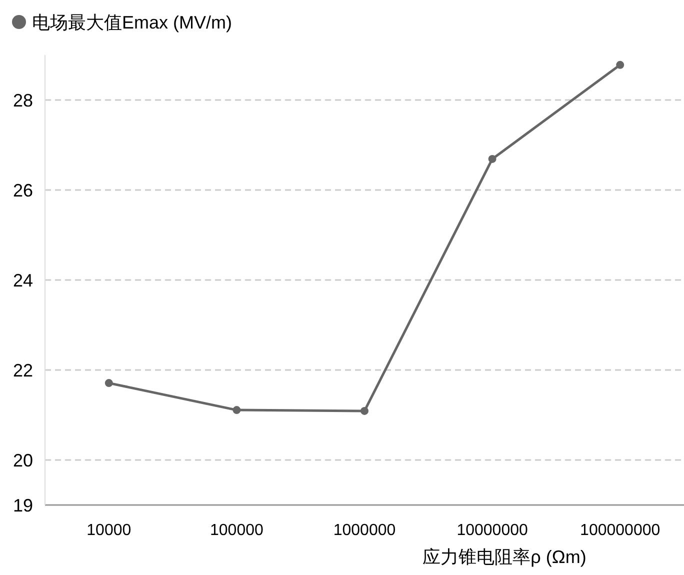 The image size is (684, 575). What do you see at coordinates (237, 530) in the screenshot?
I see `x-tick-label: 100000` at bounding box center [237, 530].